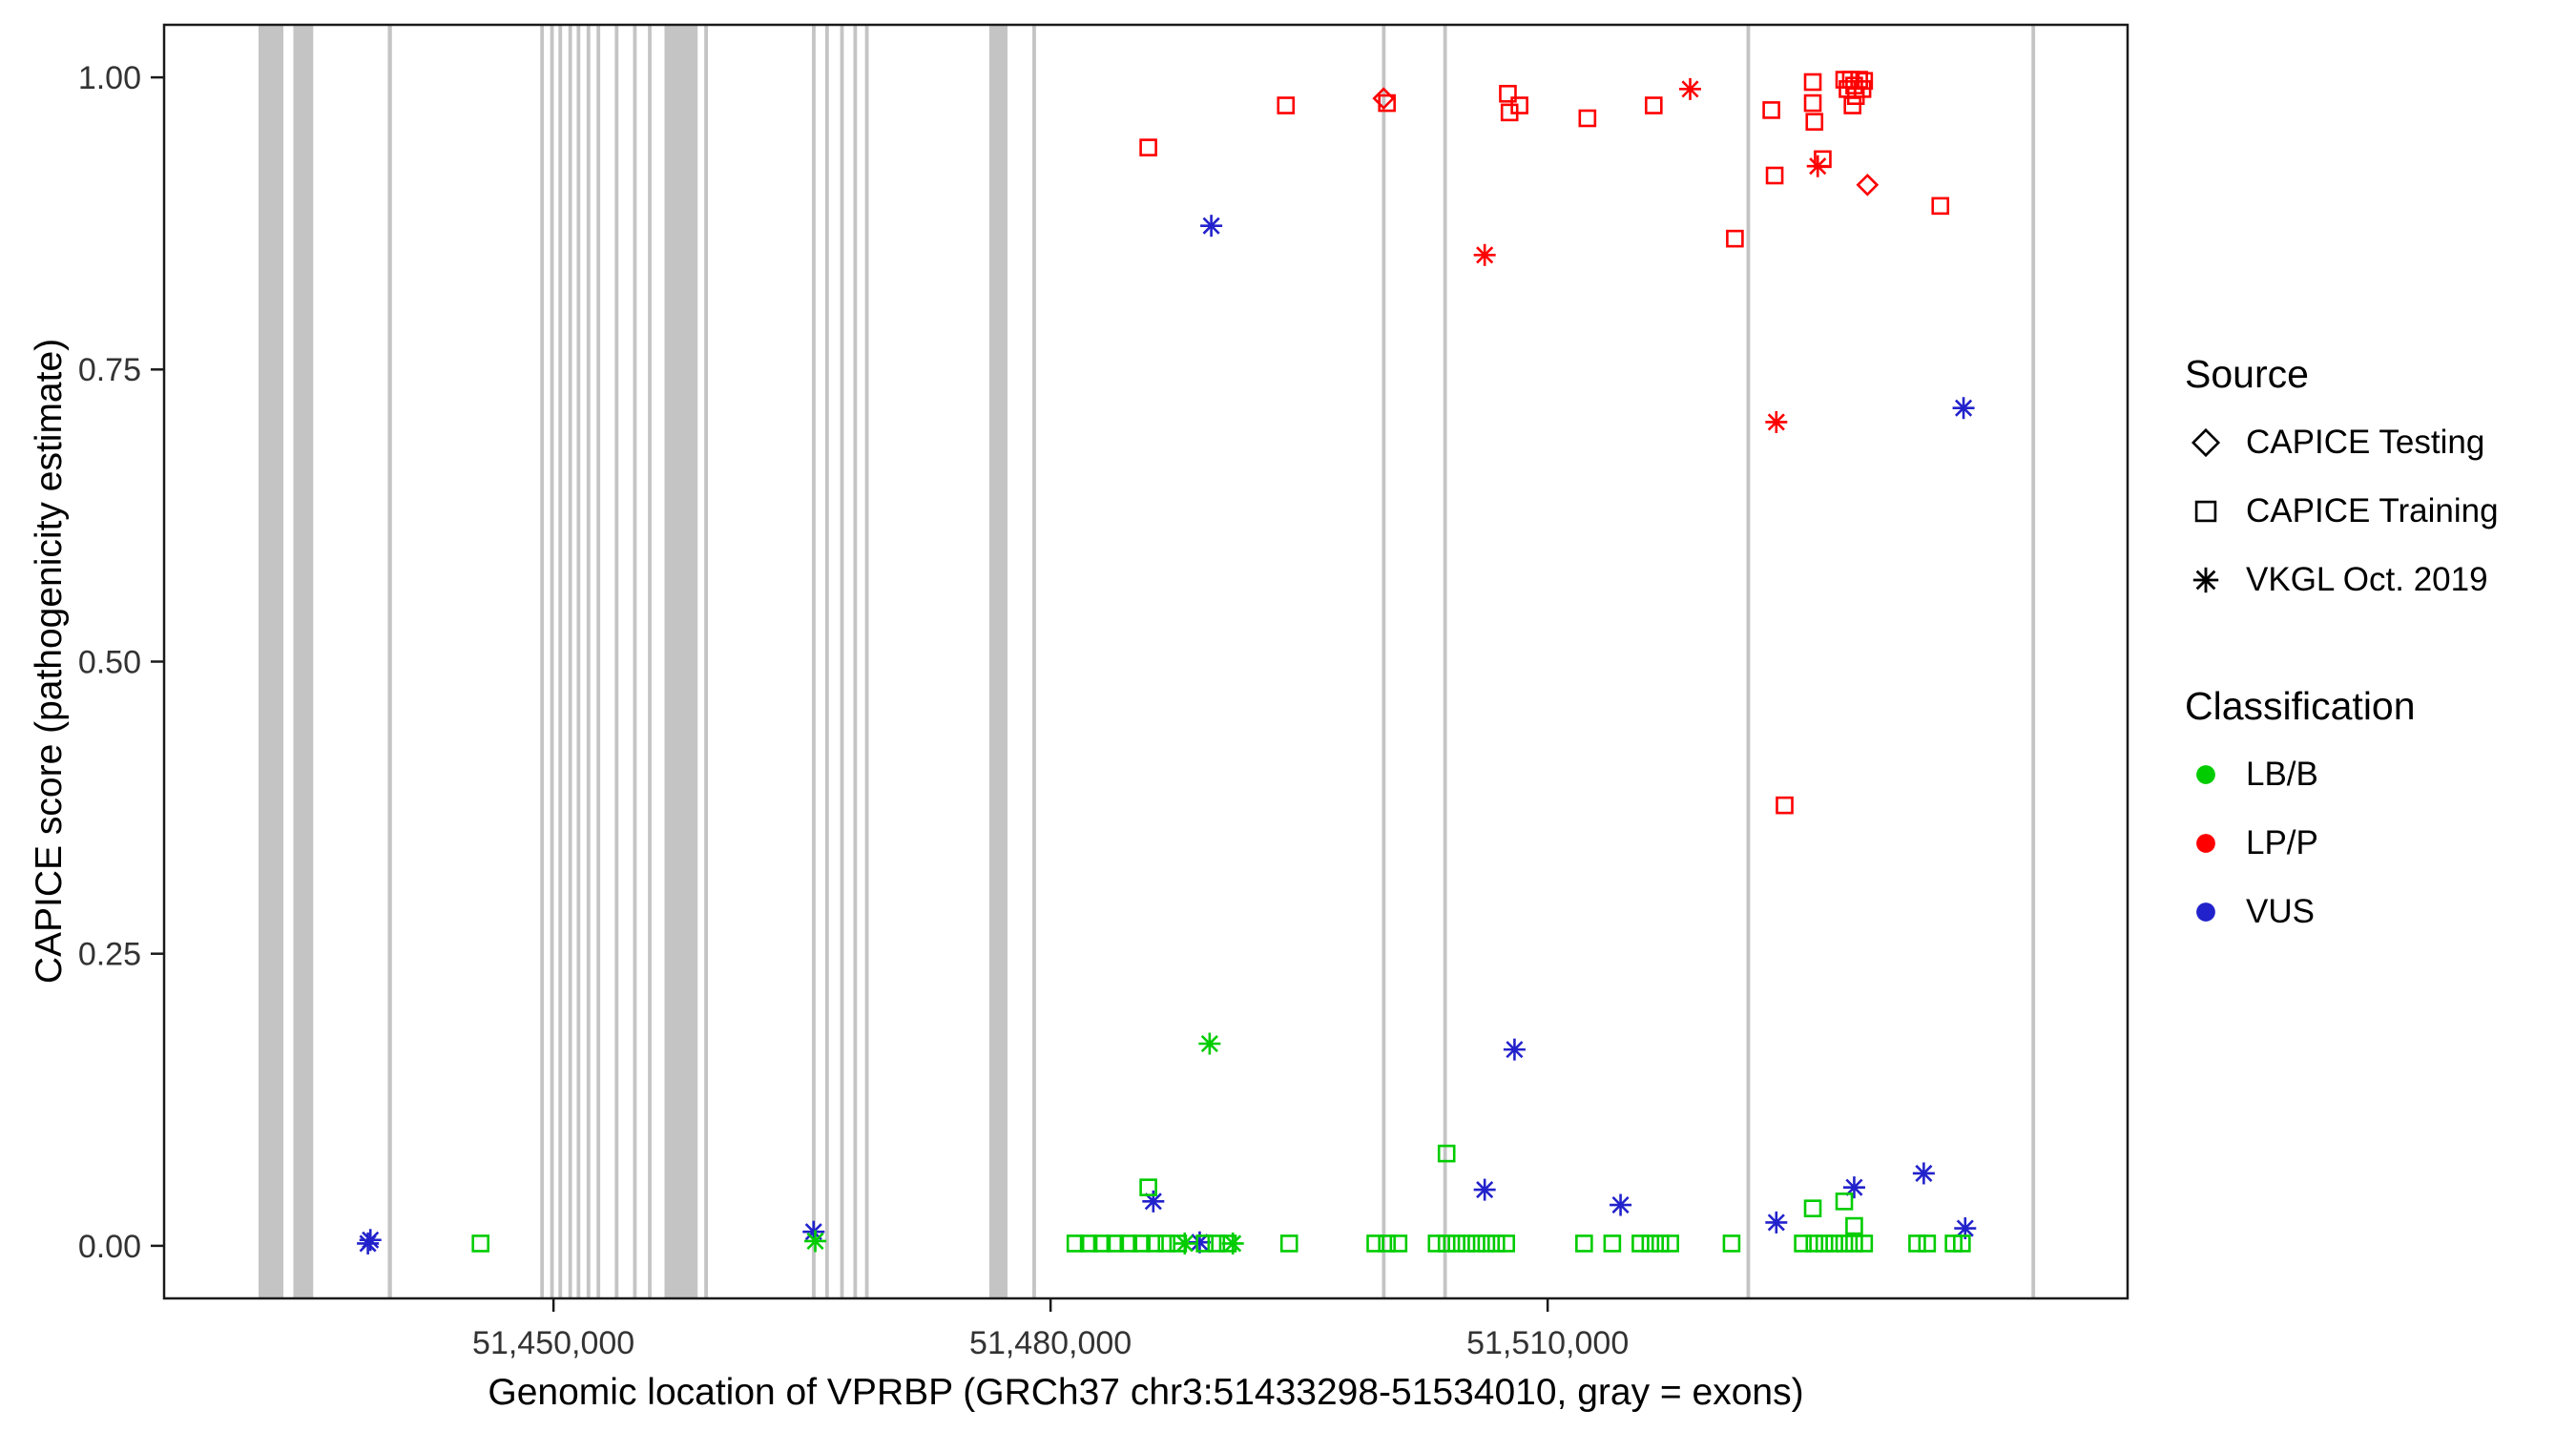 The height and width of the screenshot is (1431, 2576). What do you see at coordinates (2372, 510) in the screenshot?
I see `legend-label: CAPICE Training` at bounding box center [2372, 510].